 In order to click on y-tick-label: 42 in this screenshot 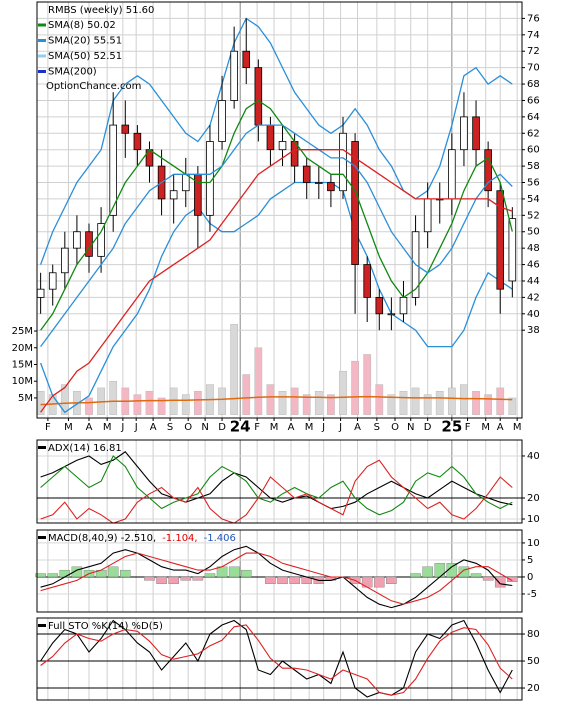, I will do `click(533, 297)`.